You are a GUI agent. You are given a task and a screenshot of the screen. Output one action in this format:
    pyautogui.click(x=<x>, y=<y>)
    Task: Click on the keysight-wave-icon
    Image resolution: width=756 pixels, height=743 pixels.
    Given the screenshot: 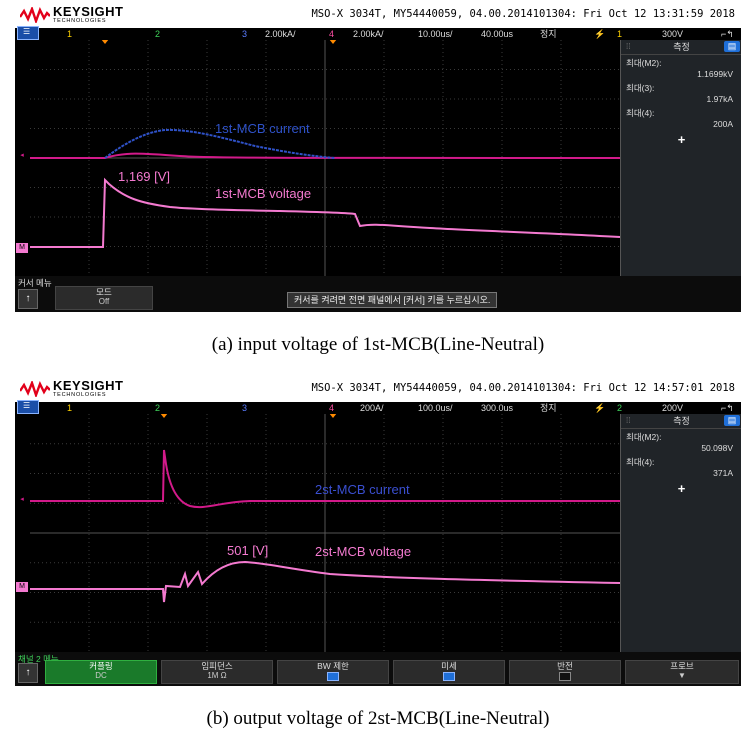 What is the action you would take?
    pyautogui.click(x=35, y=15)
    